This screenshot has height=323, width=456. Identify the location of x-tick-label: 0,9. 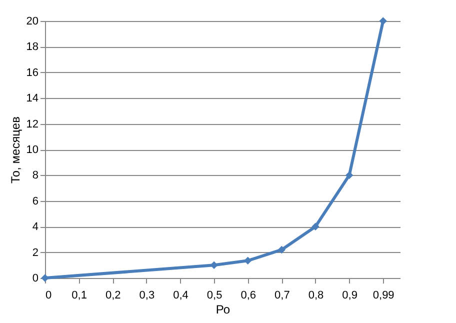
(350, 296).